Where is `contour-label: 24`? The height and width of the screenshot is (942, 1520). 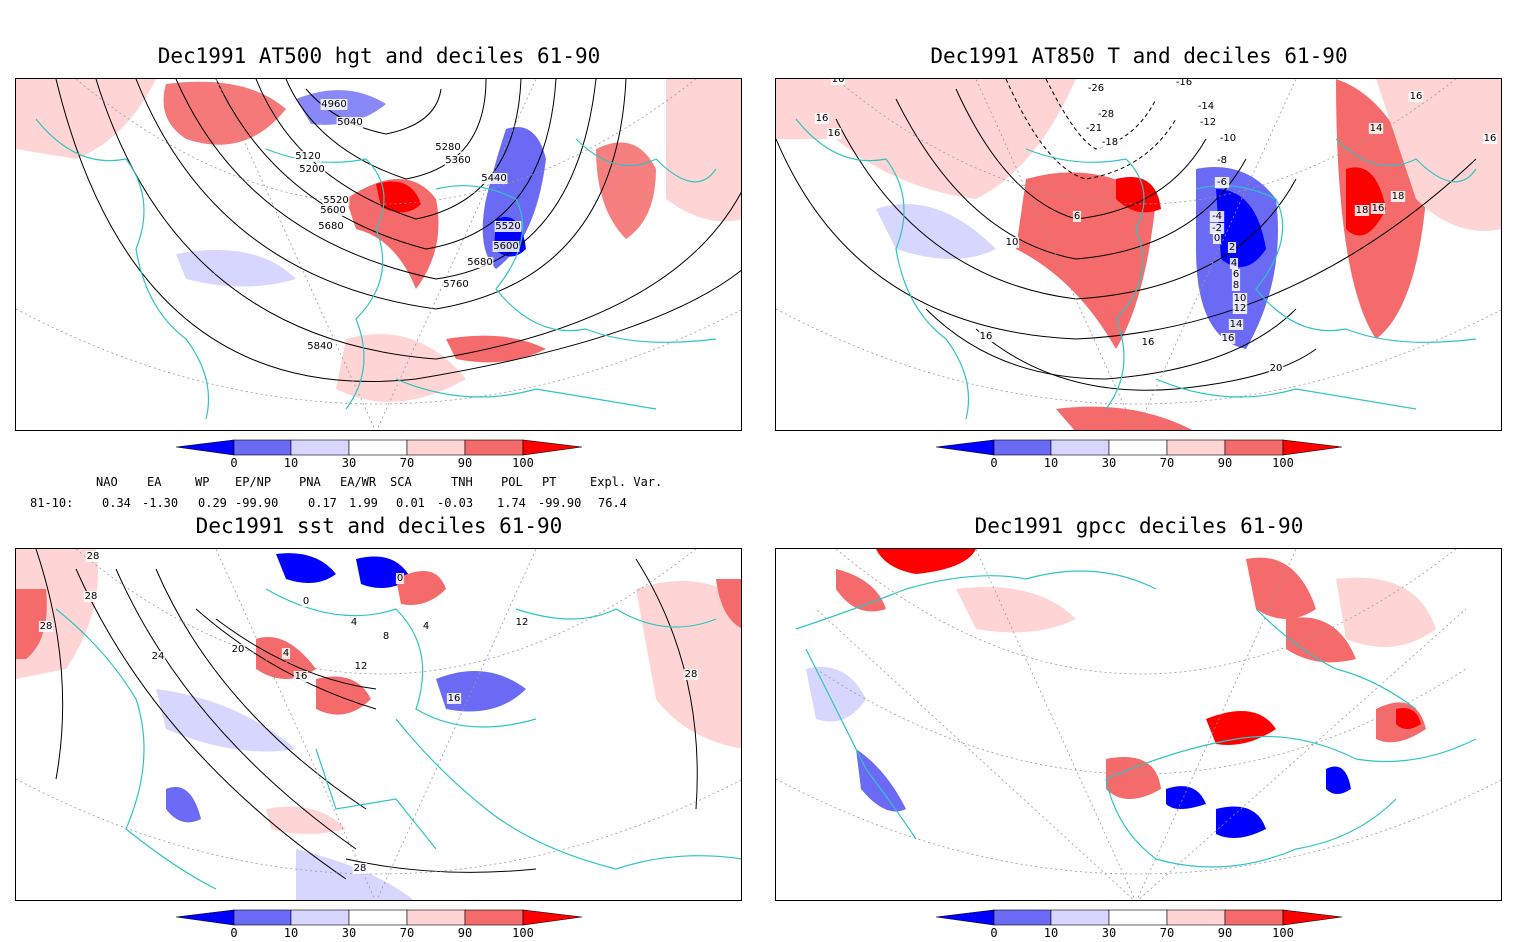
contour-label: 24 is located at coordinates (158, 656).